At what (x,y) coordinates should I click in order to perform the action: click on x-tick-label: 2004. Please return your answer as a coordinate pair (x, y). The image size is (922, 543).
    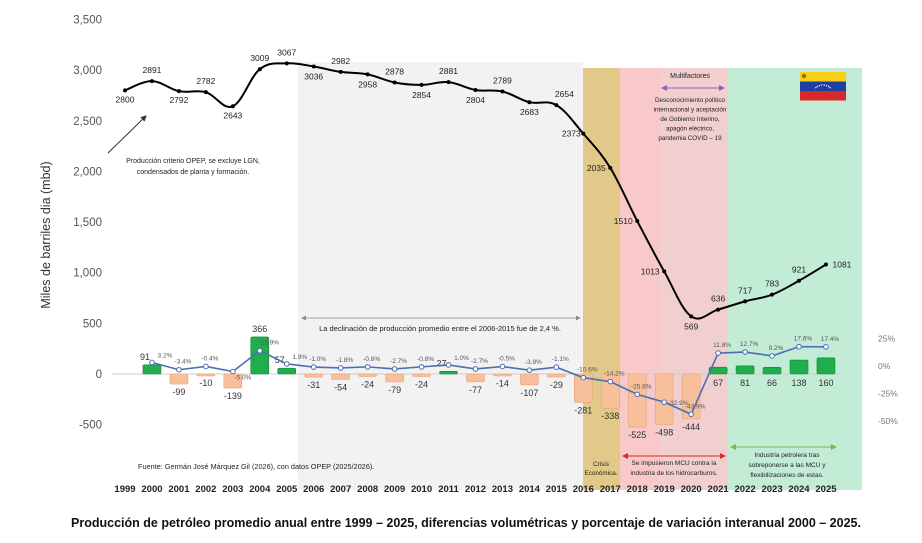
    Looking at the image, I should click on (260, 489).